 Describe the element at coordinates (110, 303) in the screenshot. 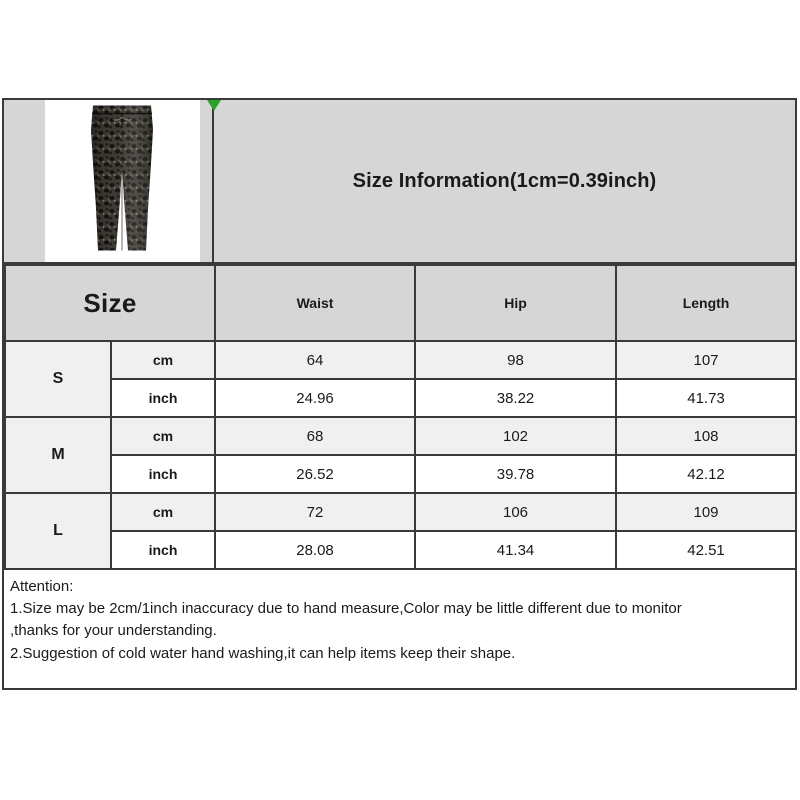

I see `column-header-size: Size` at that location.